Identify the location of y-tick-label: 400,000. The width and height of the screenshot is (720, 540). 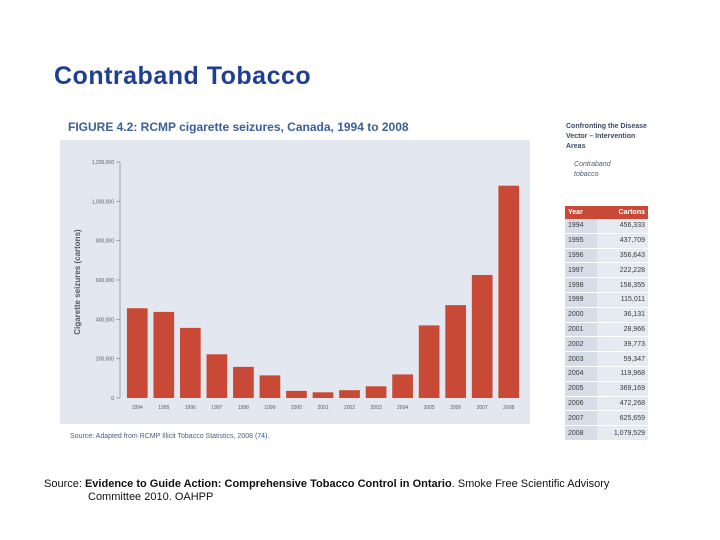
(105, 320).